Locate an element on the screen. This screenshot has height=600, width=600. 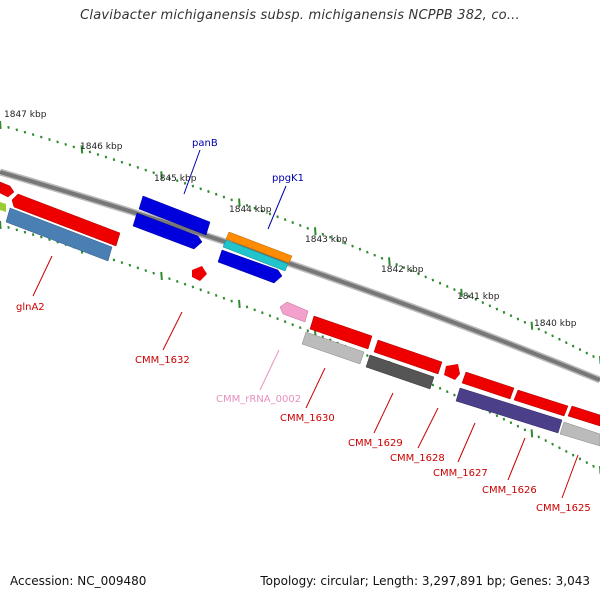
gene-label-CMM_1630: CMM_1630 is located at coordinates (307, 418).